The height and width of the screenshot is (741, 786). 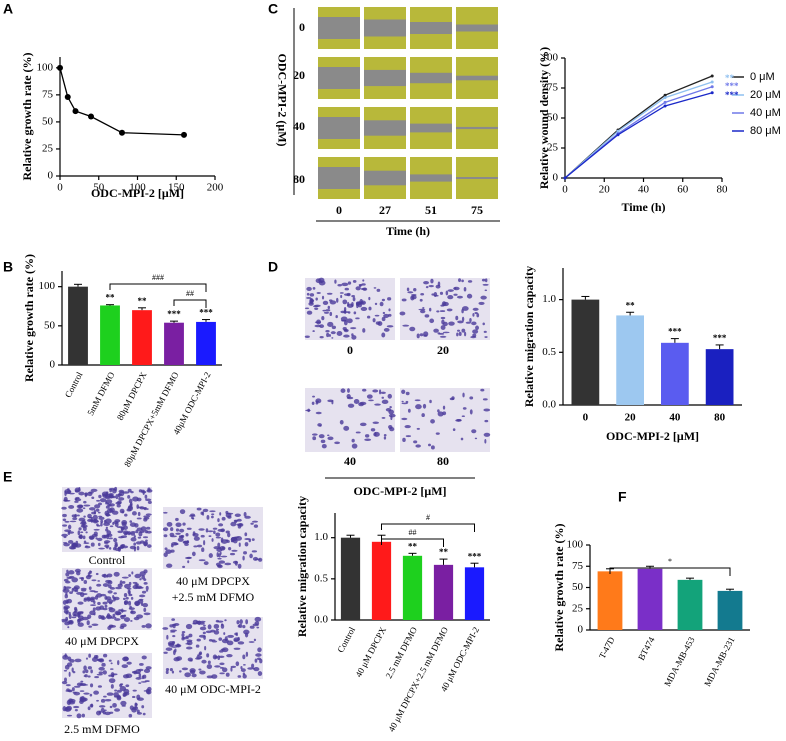 I want to click on legend-label: 80 μM, so click(x=765, y=131).